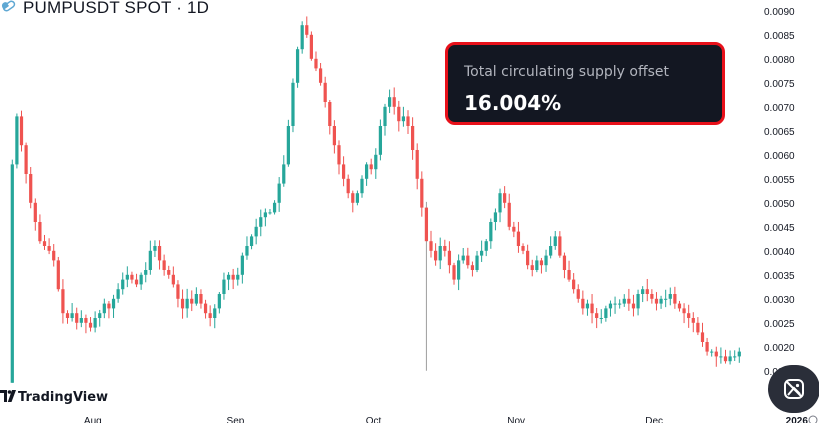 The image size is (819, 423). What do you see at coordinates (654, 419) in the screenshot?
I see `x-tick-label: Dec` at bounding box center [654, 419].